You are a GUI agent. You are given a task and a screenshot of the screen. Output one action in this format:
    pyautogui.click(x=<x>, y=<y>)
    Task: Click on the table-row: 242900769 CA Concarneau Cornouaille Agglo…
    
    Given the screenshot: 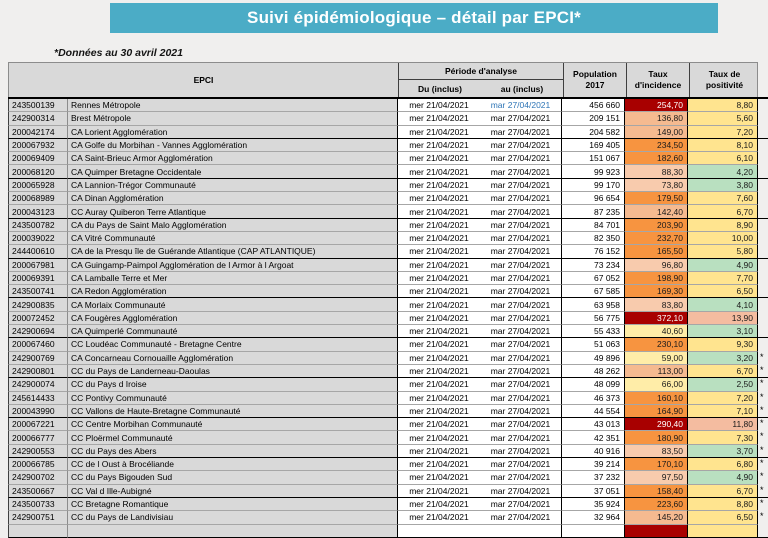 What is the action you would take?
    pyautogui.click(x=388, y=358)
    